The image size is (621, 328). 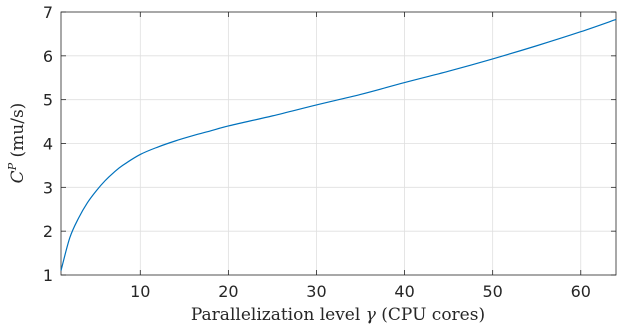 I want to click on y-axis-label: CP (mu/s), so click(x=17, y=143).